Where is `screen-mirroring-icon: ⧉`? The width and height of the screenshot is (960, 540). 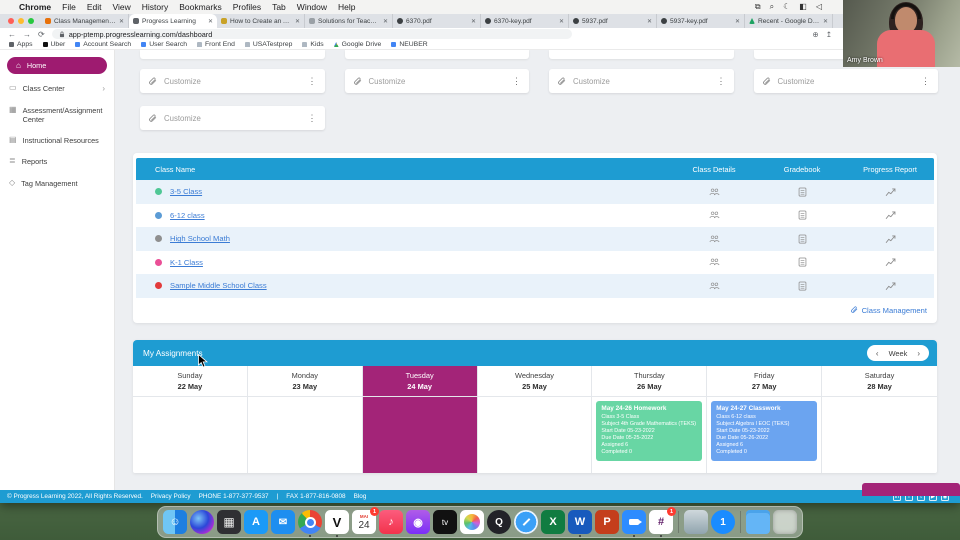
screen-mirroring-icon: ⧉ is located at coordinates (757, 6).